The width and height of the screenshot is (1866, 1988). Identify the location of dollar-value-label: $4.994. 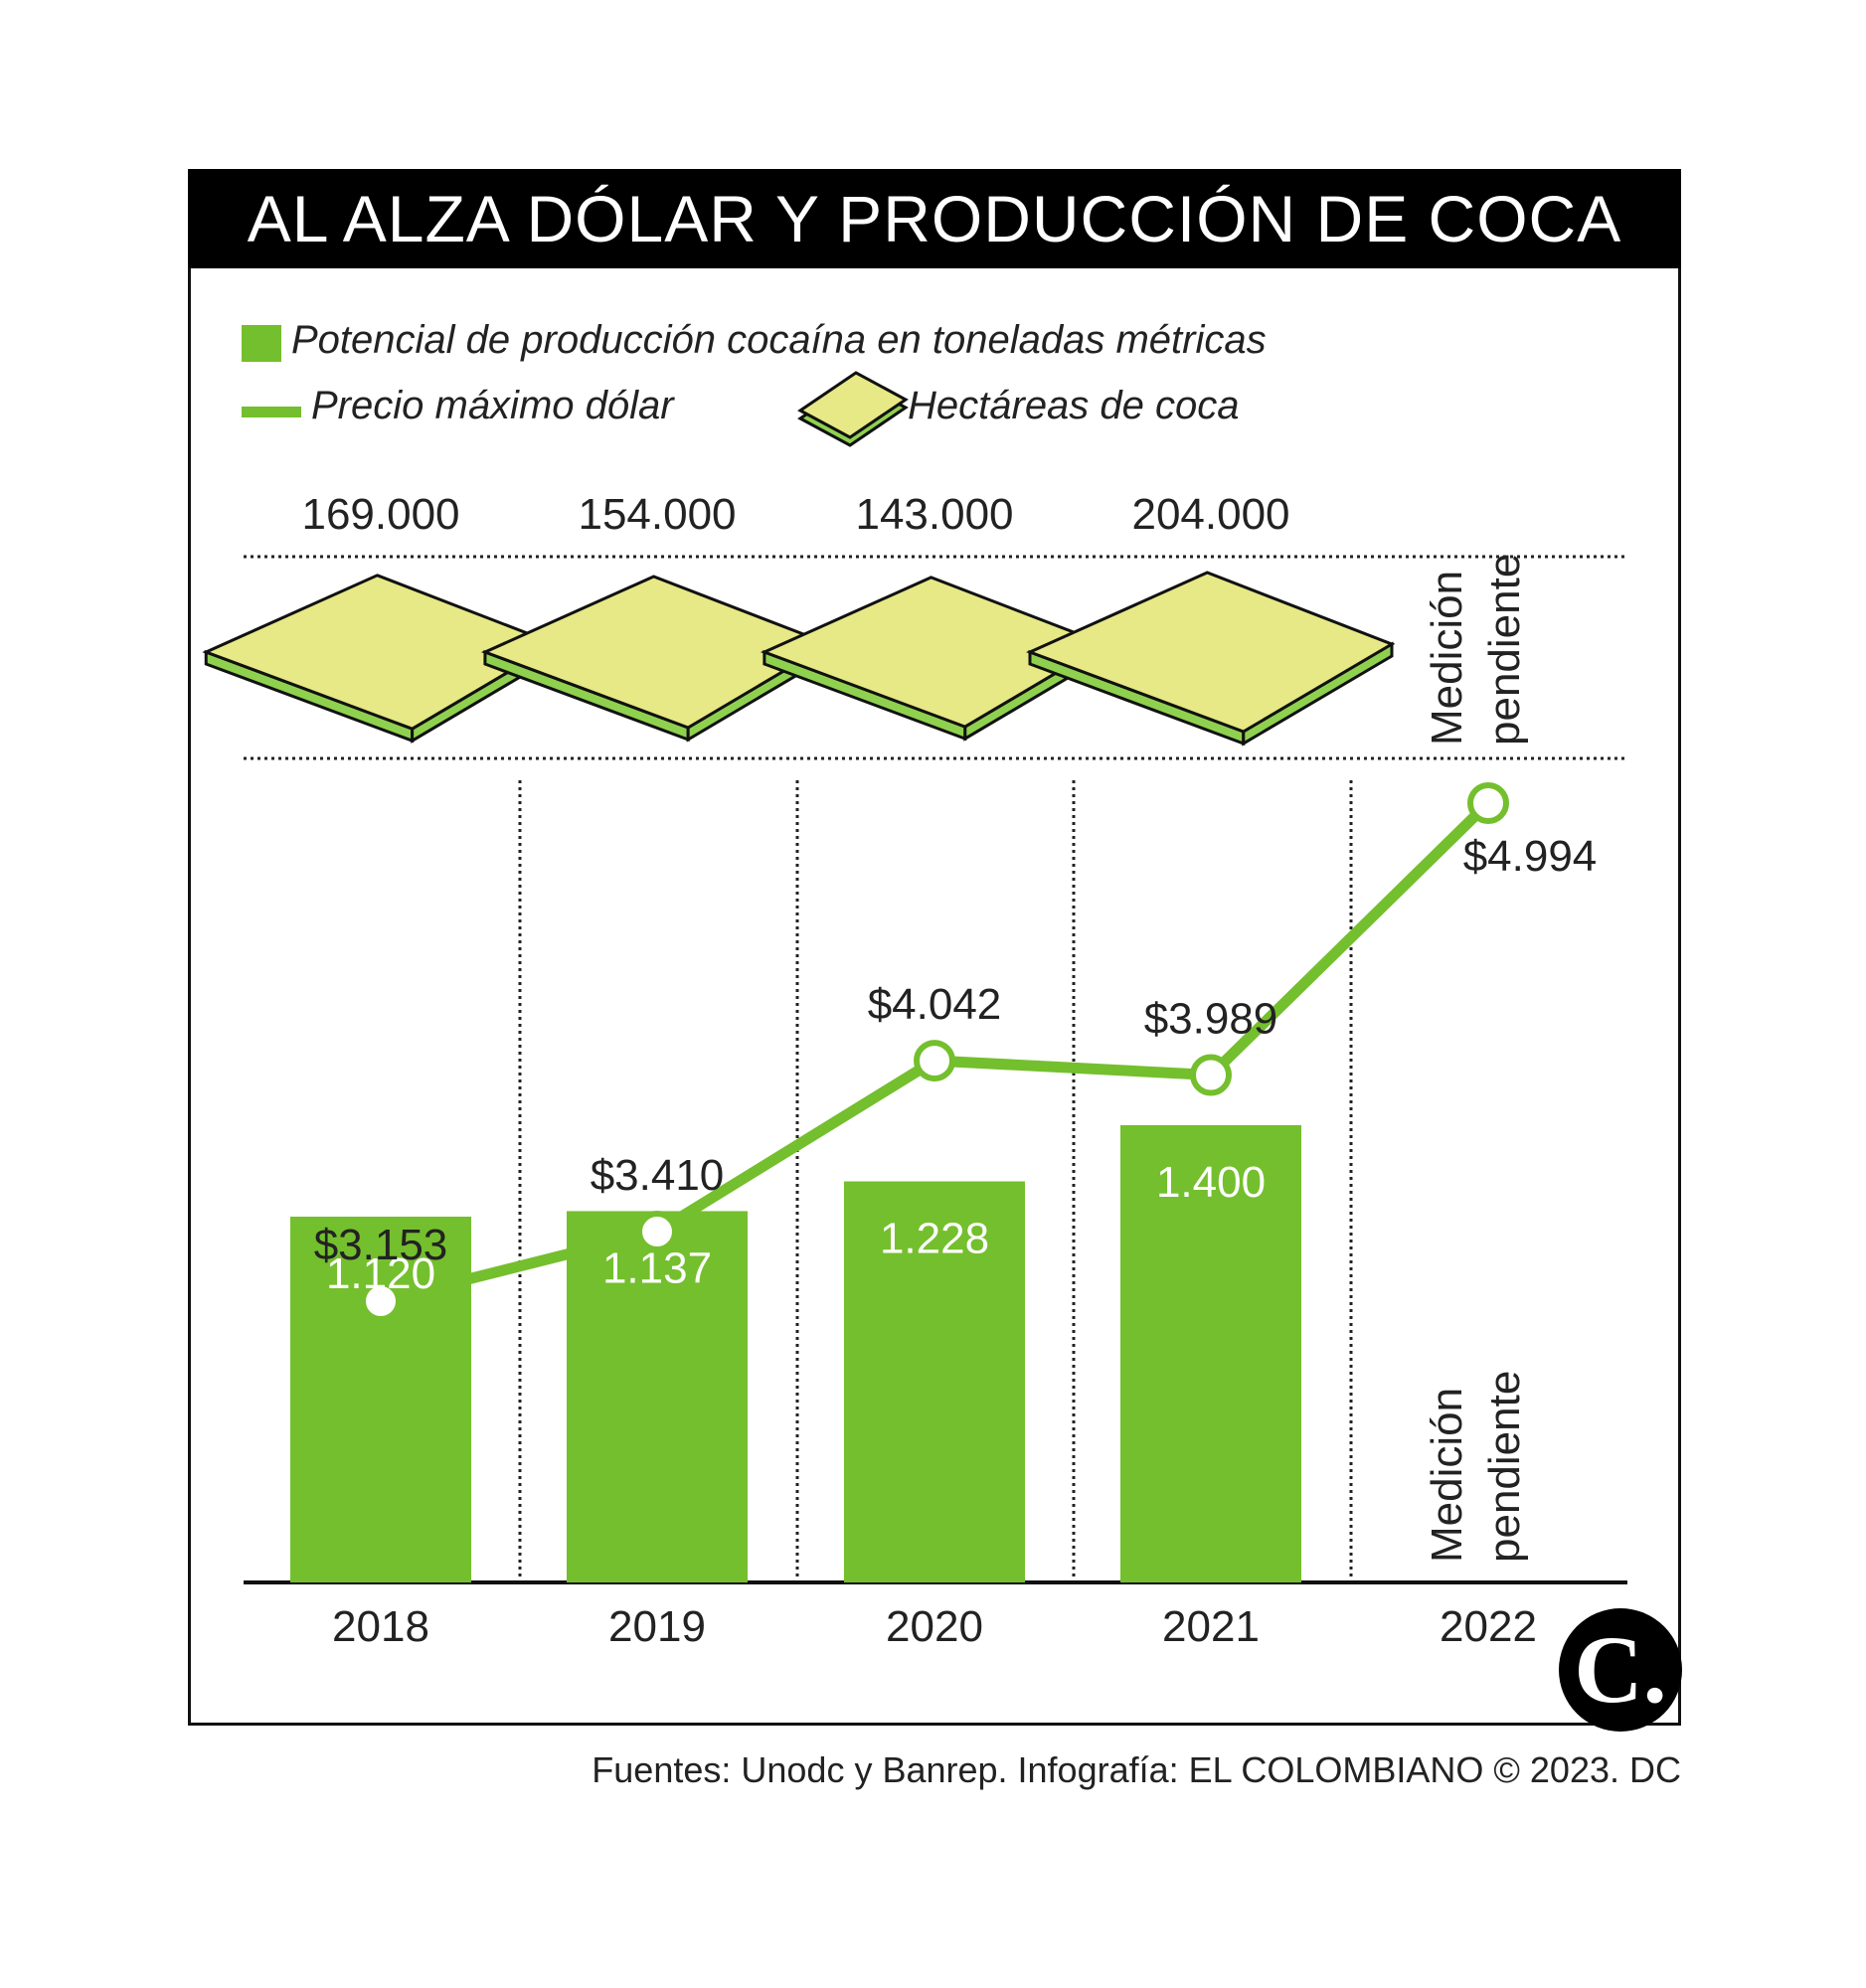
(1530, 856).